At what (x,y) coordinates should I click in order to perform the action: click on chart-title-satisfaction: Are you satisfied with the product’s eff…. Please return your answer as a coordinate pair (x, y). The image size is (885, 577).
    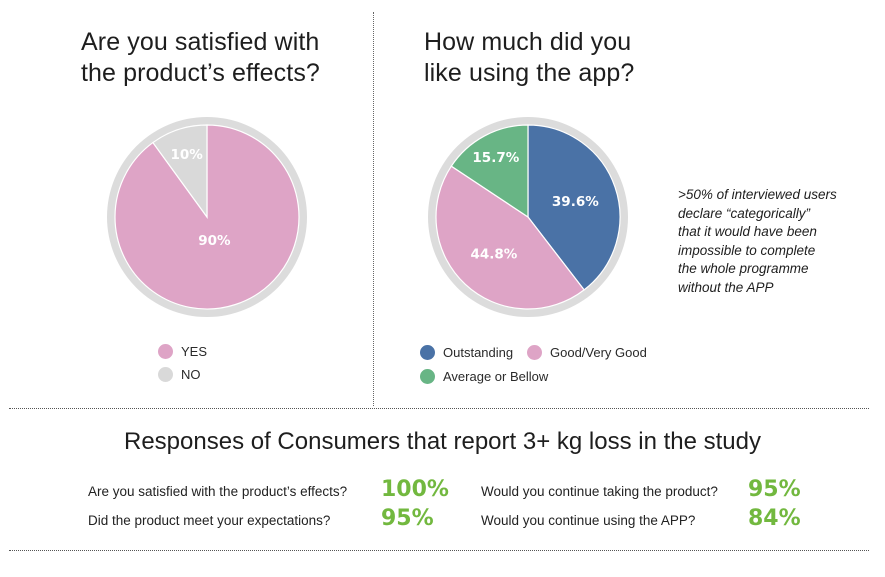
    Looking at the image, I should click on (226, 58).